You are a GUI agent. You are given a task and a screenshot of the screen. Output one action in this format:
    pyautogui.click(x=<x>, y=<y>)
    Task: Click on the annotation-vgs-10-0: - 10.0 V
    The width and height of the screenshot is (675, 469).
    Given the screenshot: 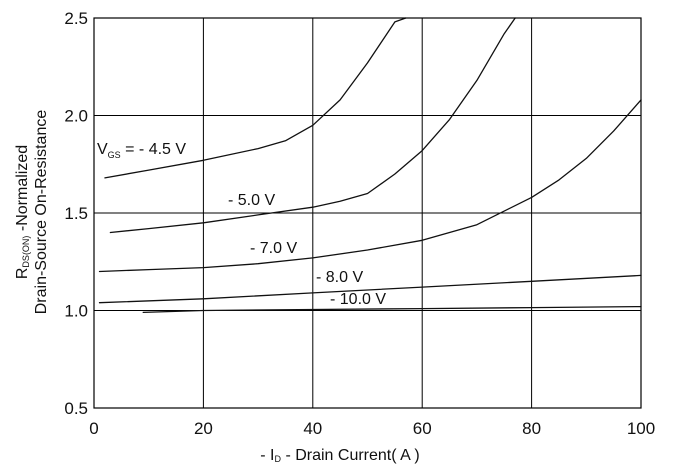 What is the action you would take?
    pyautogui.click(x=358, y=299)
    